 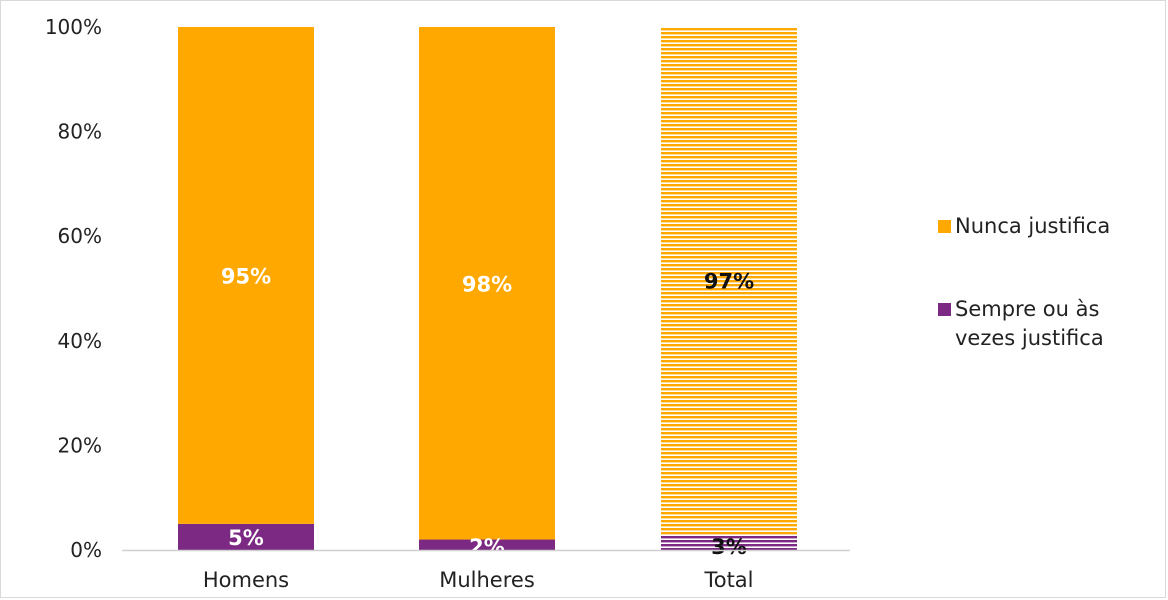 I want to click on bar-segment-total-nunca, so click(x=729, y=281).